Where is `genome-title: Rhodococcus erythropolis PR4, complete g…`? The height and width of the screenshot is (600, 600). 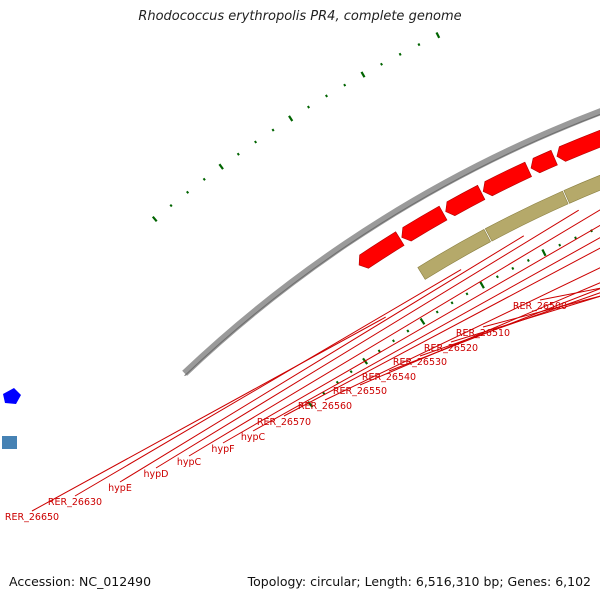
genome-title: Rhodococcus erythropolis PR4, complete g… is located at coordinates (300, 16).